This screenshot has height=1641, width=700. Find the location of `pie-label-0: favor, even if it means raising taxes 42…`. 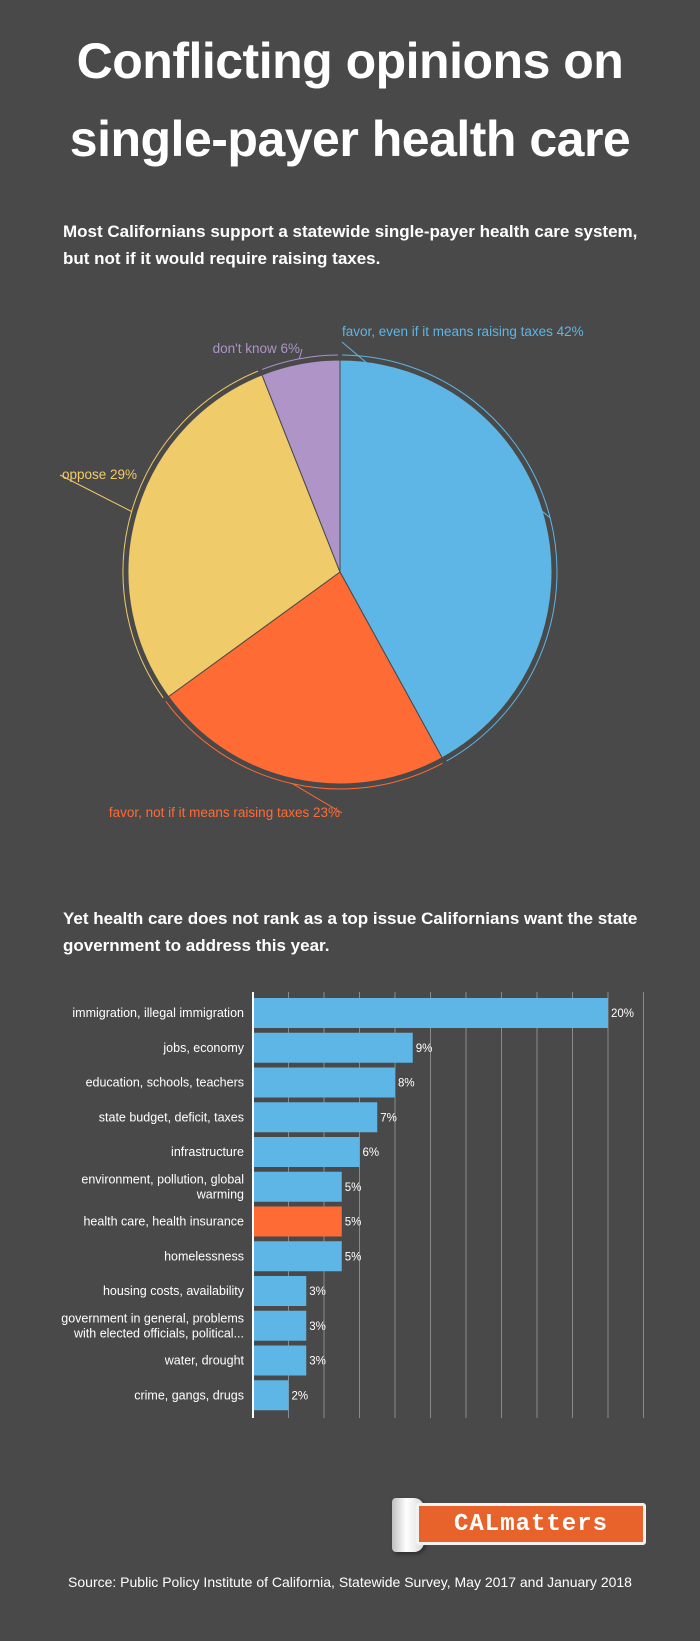

pie-label-0: favor, even if it means raising taxes 42… is located at coordinates (463, 331).